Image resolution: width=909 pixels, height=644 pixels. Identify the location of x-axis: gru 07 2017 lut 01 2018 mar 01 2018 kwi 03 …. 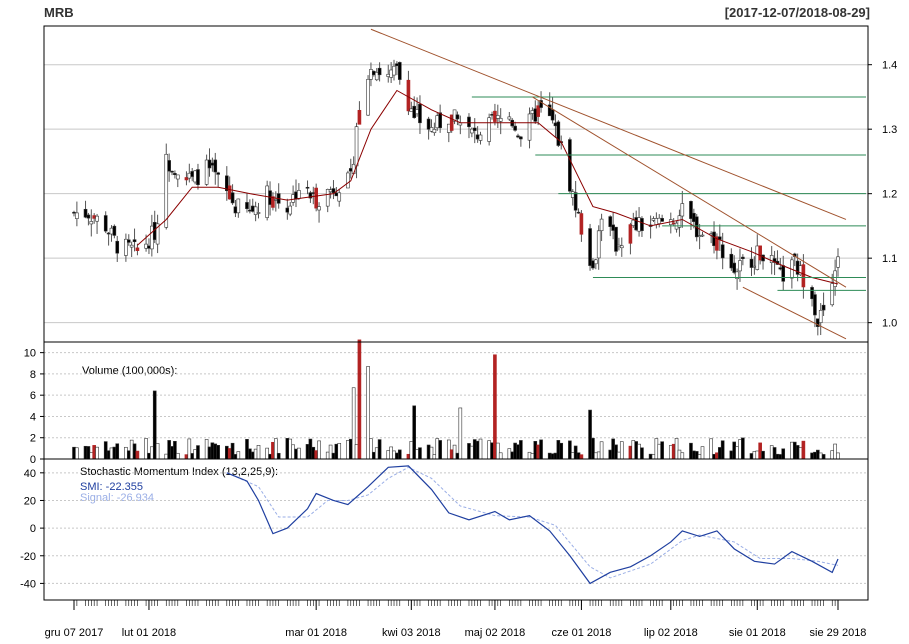
(455, 619).